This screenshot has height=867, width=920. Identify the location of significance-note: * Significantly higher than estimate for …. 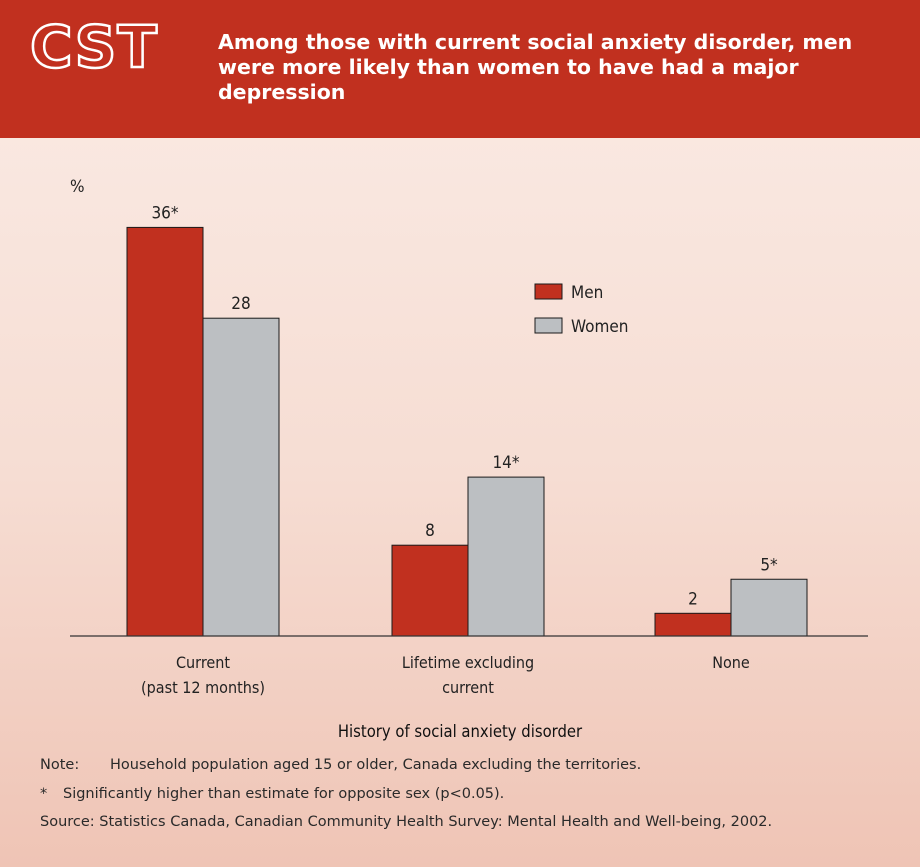
(272, 794).